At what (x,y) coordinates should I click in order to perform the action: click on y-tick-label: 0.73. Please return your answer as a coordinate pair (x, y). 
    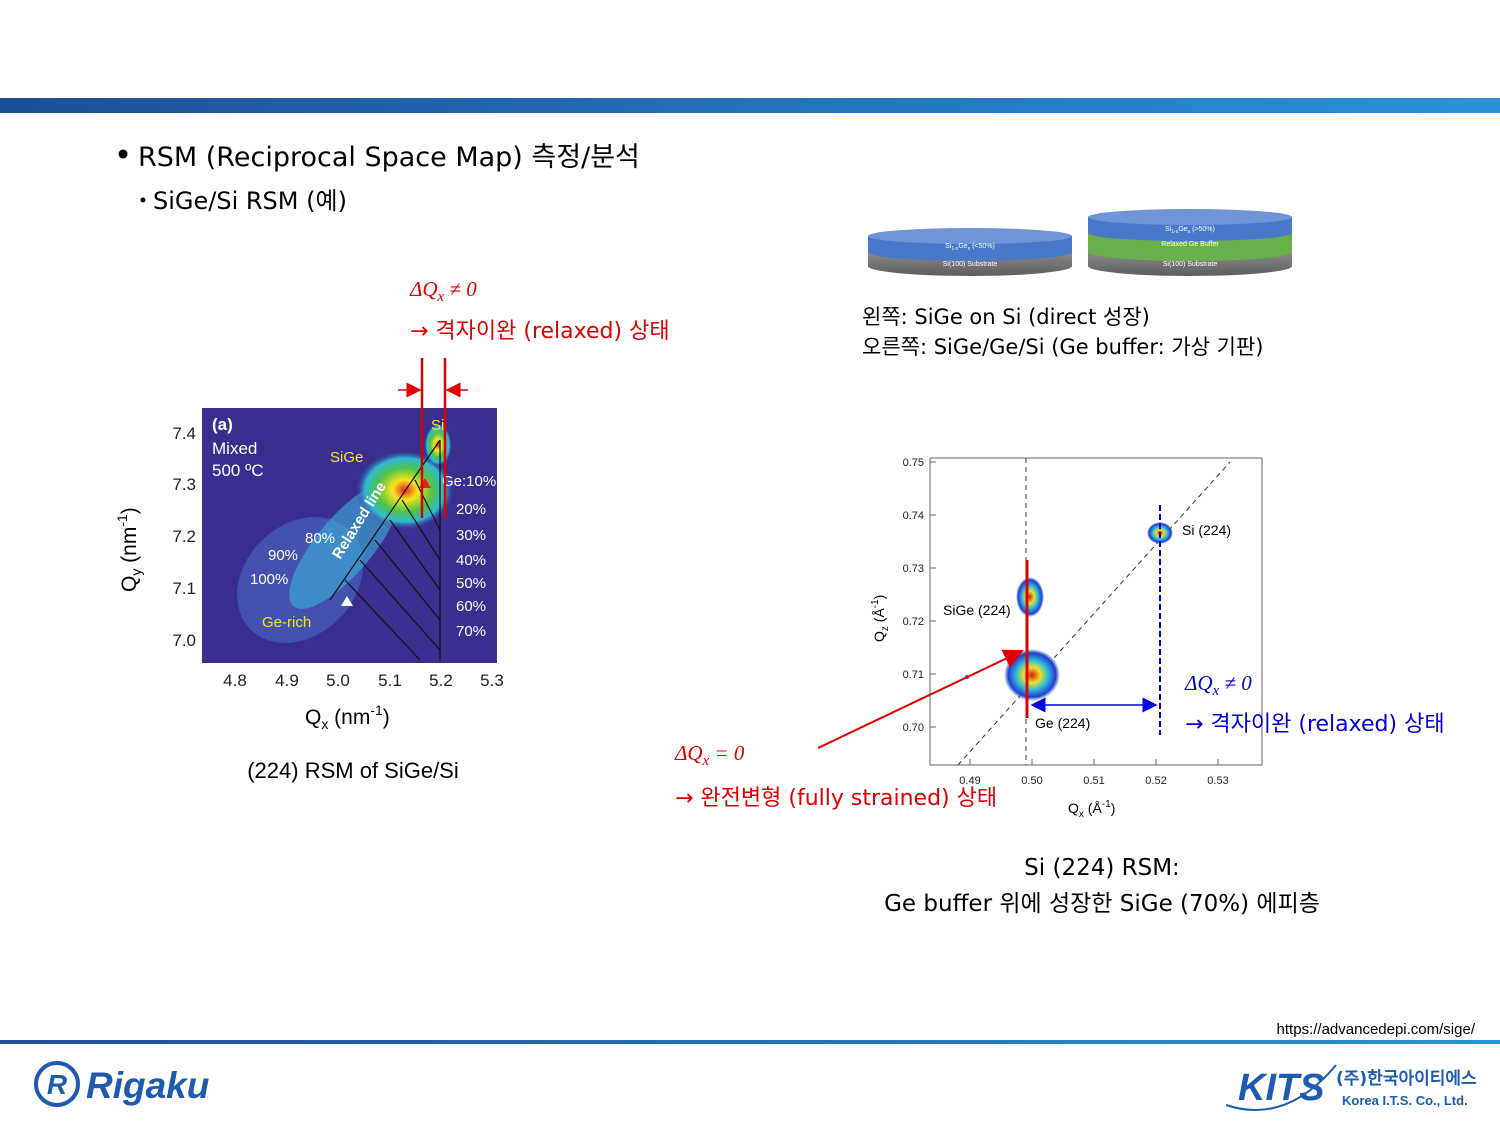
    Looking at the image, I should click on (913, 569).